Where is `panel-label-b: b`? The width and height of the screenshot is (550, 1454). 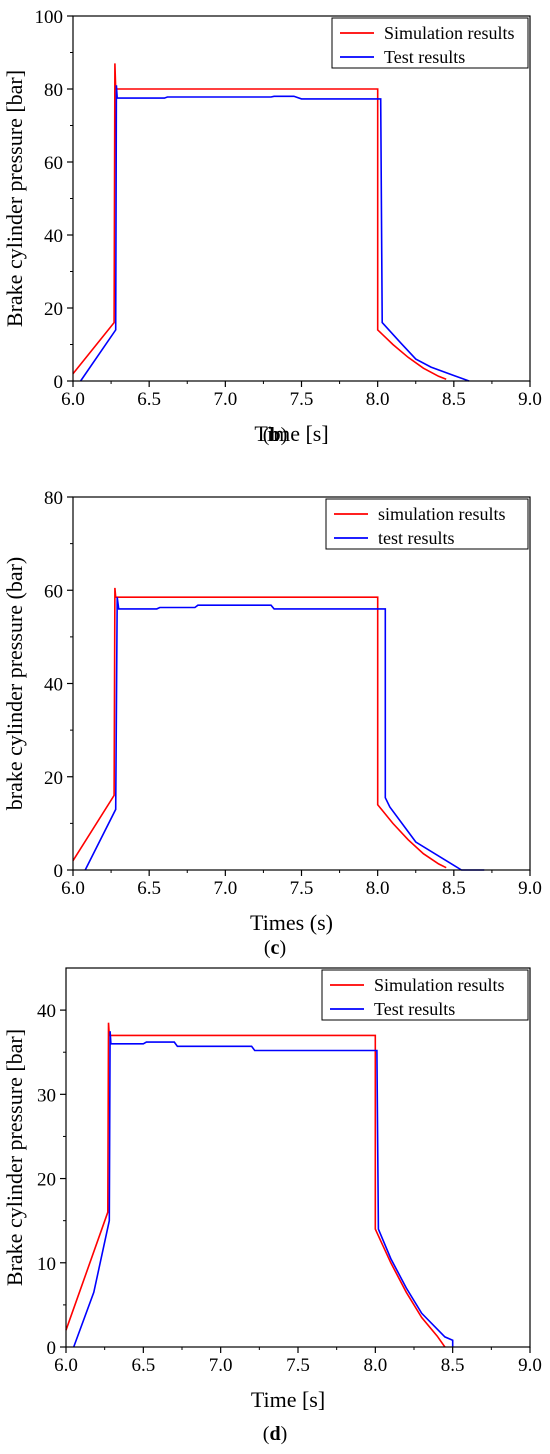 panel-label-b: b is located at coordinates (275, 435).